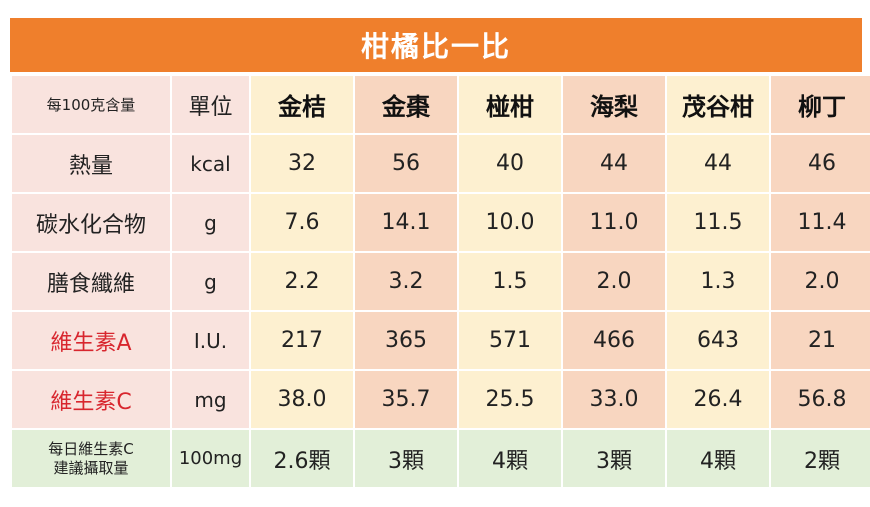  Describe the element at coordinates (406, 340) in the screenshot. I see `table-cell: 365` at that location.